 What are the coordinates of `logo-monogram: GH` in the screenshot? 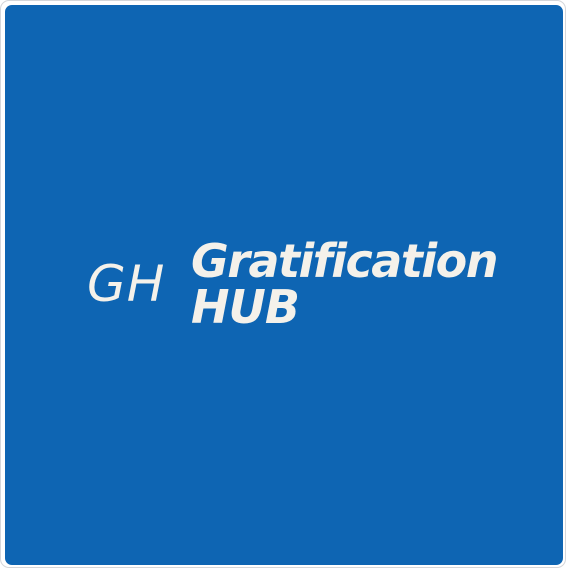 It's located at (126, 284).